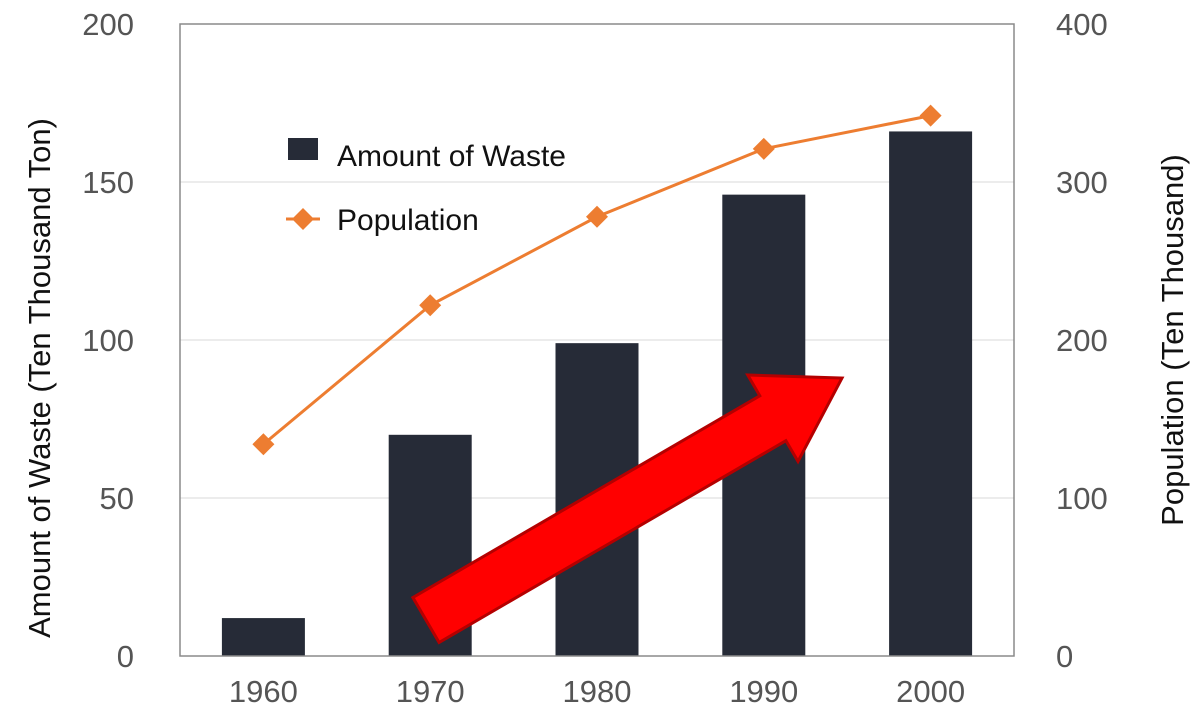 Image resolution: width=1194 pixels, height=722 pixels. I want to click on population-marker-1980, so click(597, 216).